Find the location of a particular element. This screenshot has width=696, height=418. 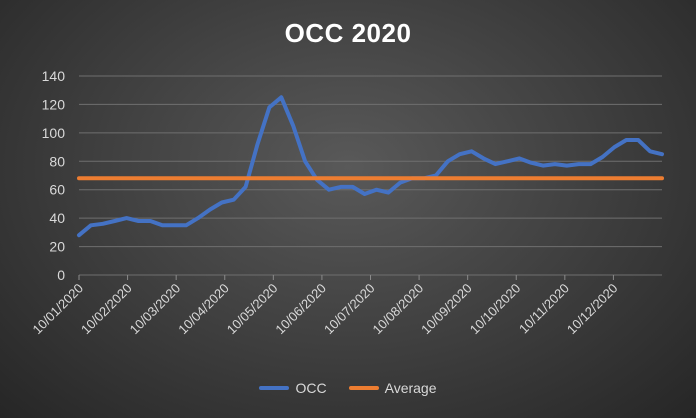

x-tick-label: 10/12/2020 is located at coordinates (592, 309).